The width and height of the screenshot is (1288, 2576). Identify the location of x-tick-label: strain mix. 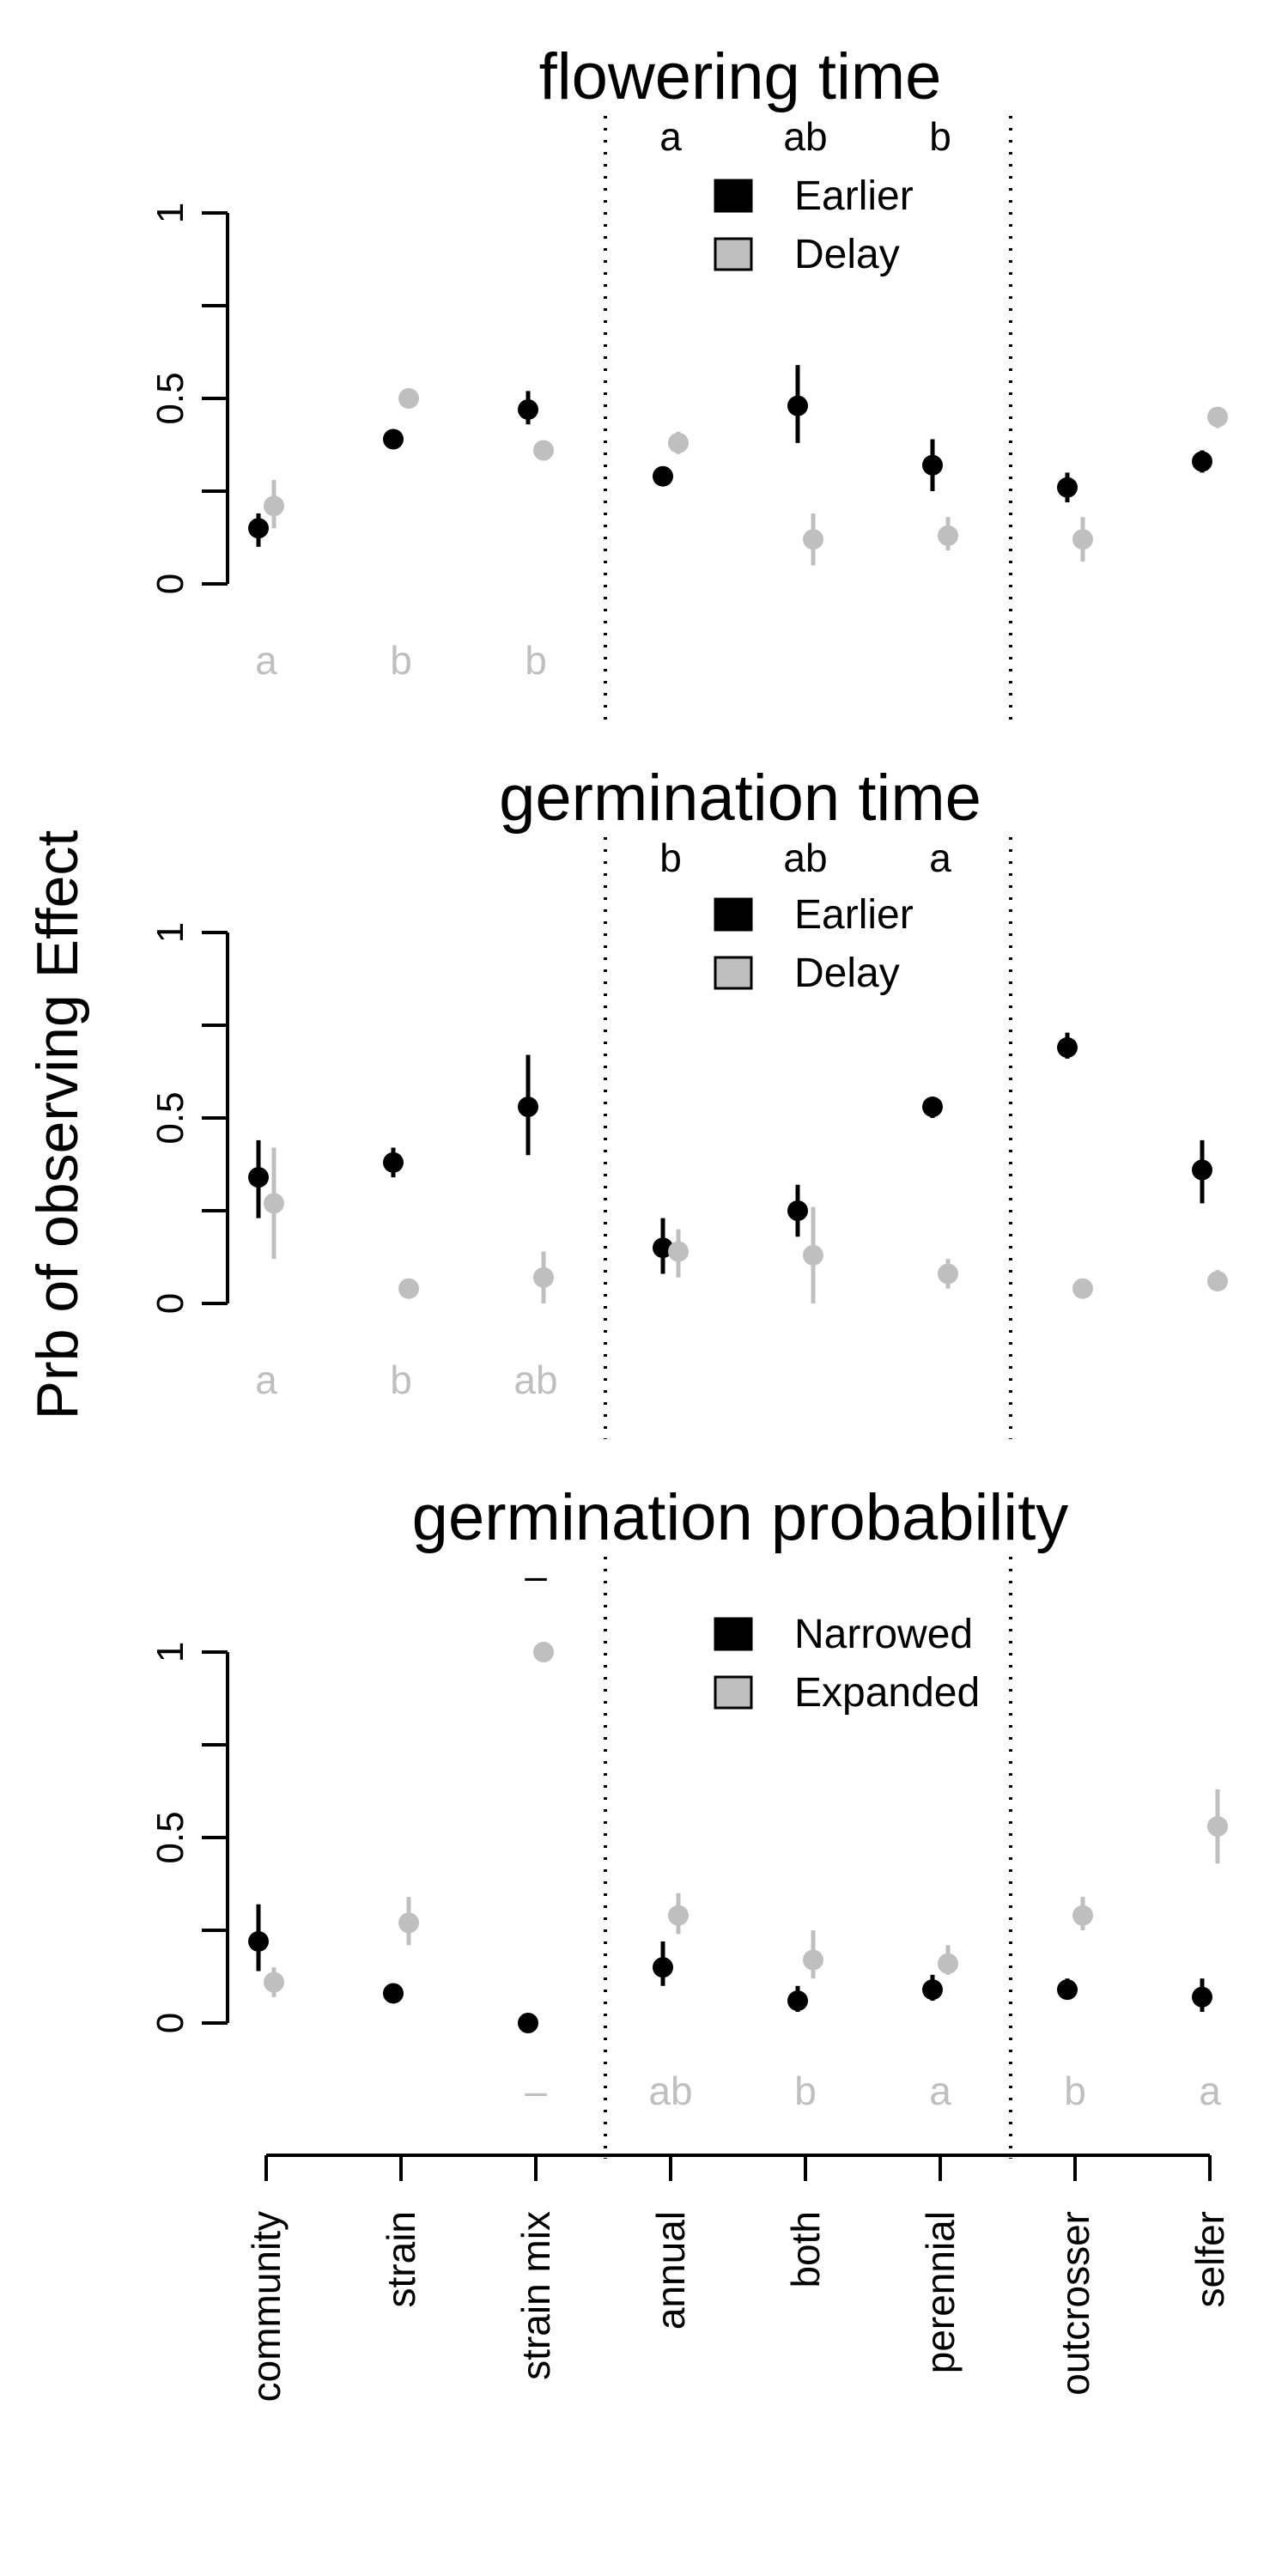
(535, 2295).